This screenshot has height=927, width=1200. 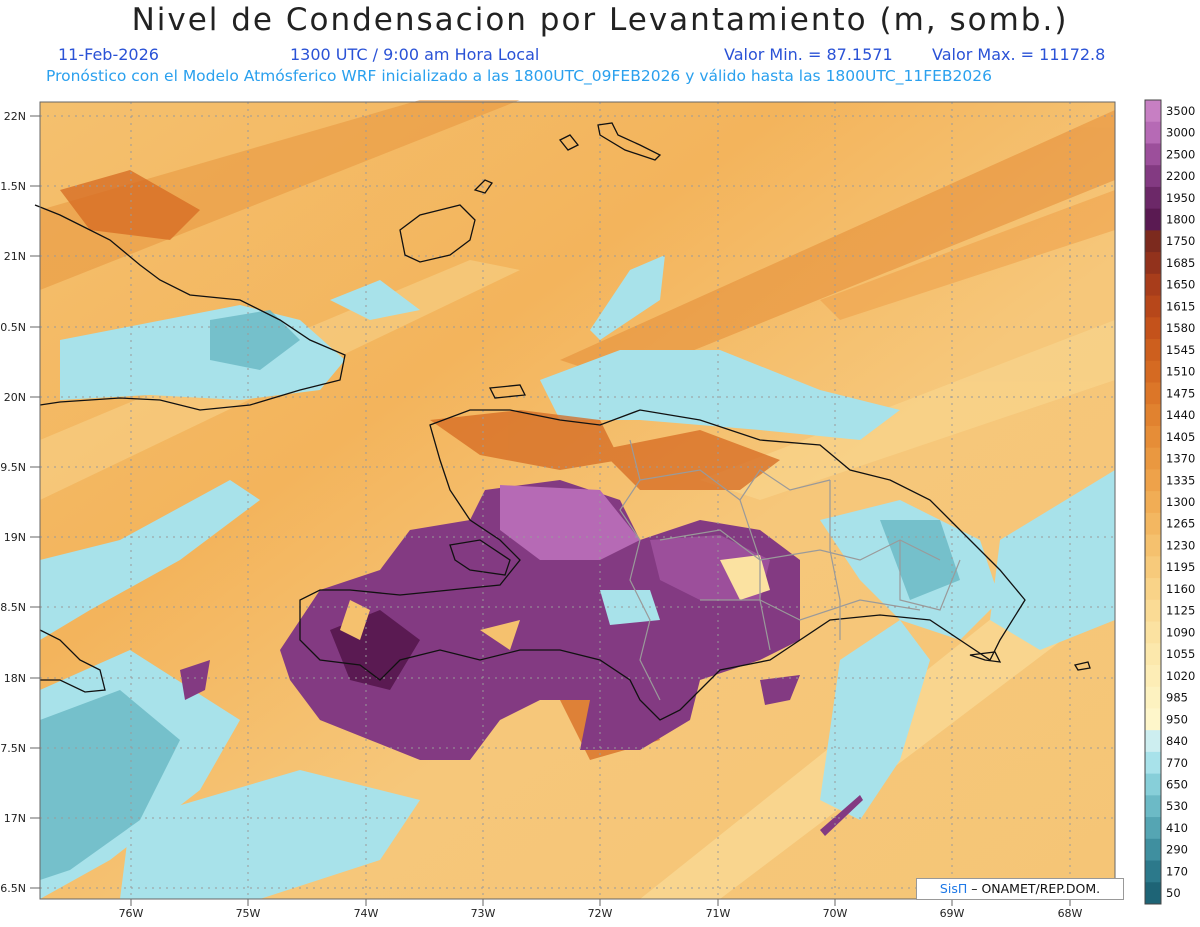 I want to click on lat-label: 7.5N, so click(x=13, y=748).